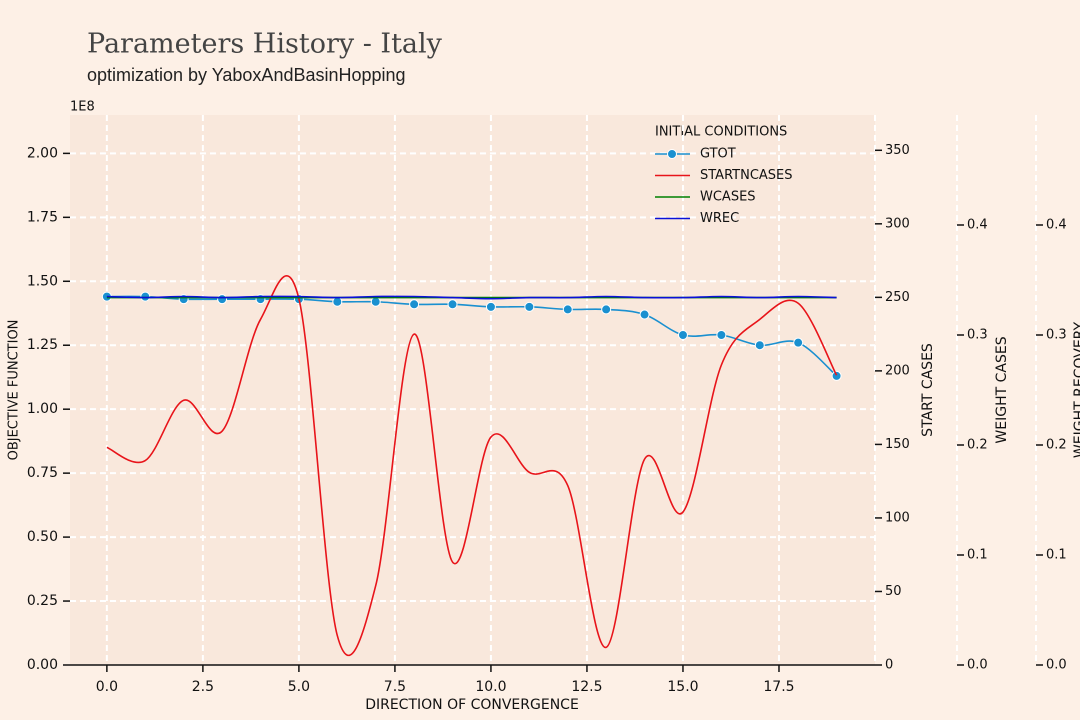  What do you see at coordinates (42, 281) in the screenshot?
I see `y-tick-label: 1.50` at bounding box center [42, 281].